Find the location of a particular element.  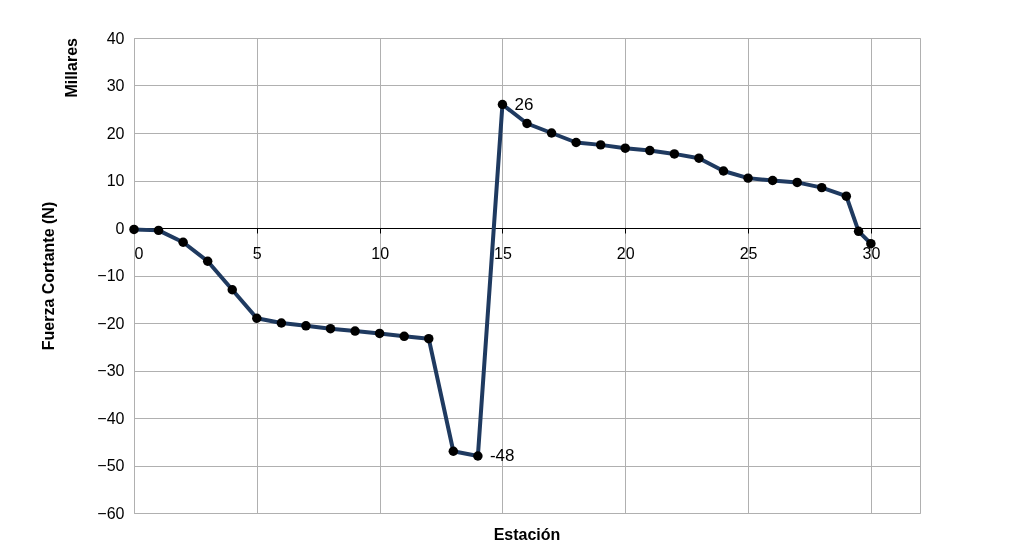

y-tick-label: −50 is located at coordinates (111, 465).